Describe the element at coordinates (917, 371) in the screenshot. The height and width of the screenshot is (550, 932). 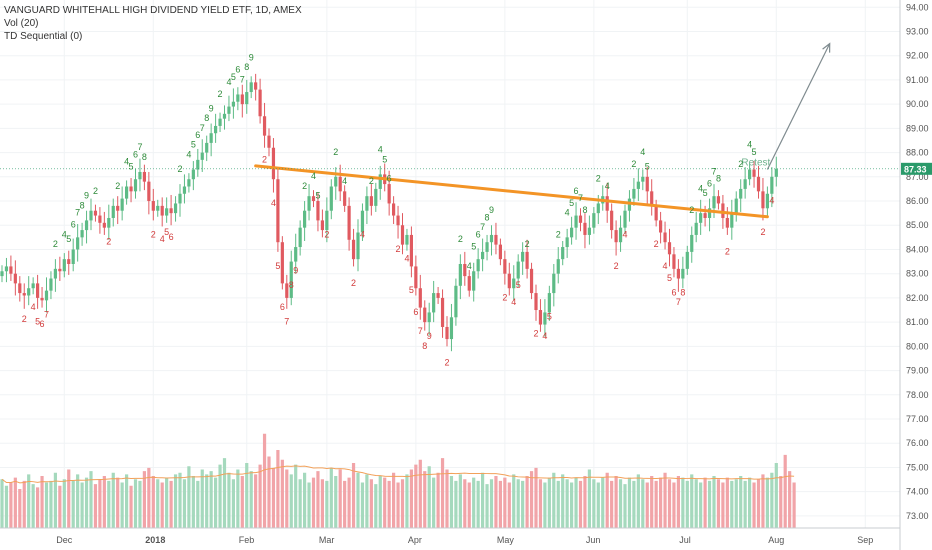
I see `y-tick-label: 79.00` at that location.